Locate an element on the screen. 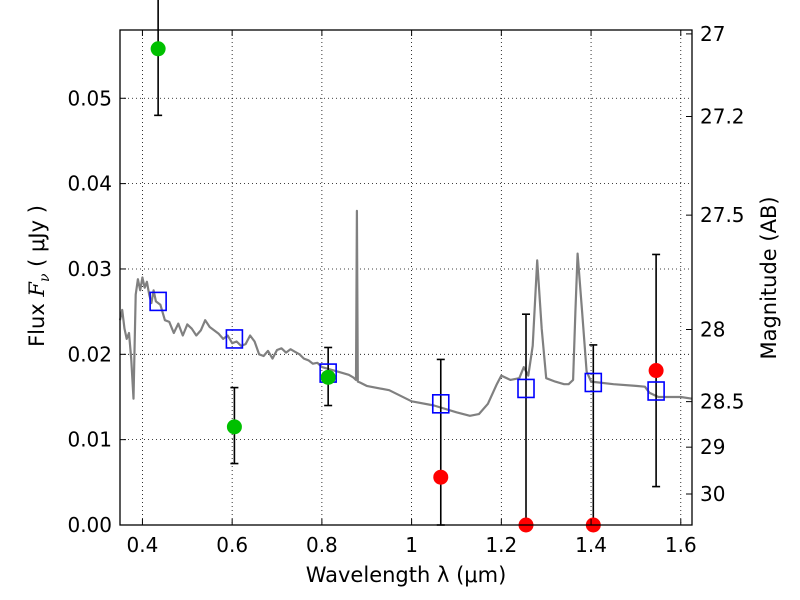  mag-tick-label: 27.2 is located at coordinates (722, 117).